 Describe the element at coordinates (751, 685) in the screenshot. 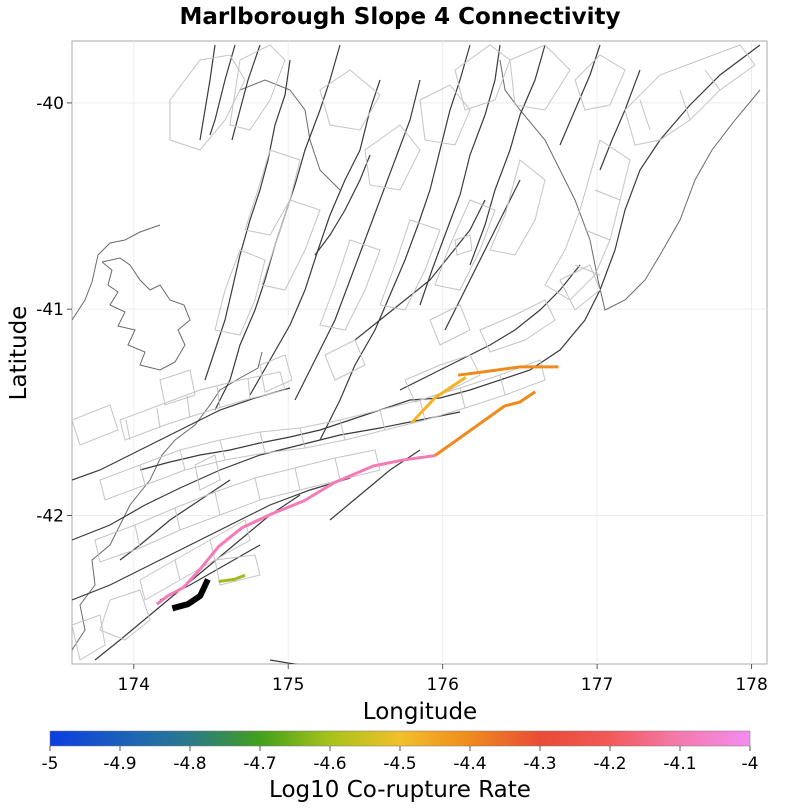

I see `x-tick-label-4: 178` at that location.